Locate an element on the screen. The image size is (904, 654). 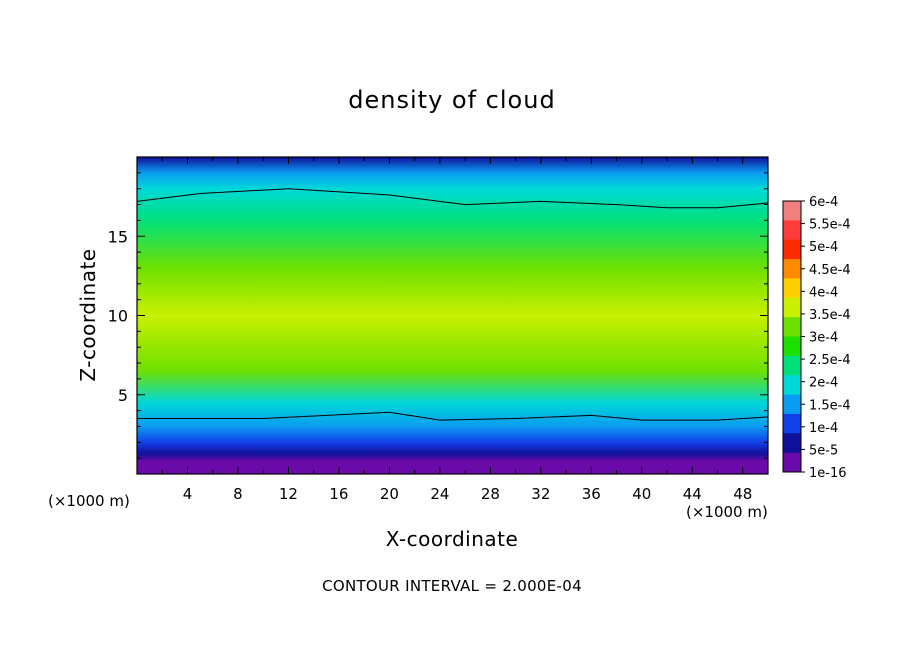
colorbar-label: 2.5e-4 is located at coordinates (830, 360).